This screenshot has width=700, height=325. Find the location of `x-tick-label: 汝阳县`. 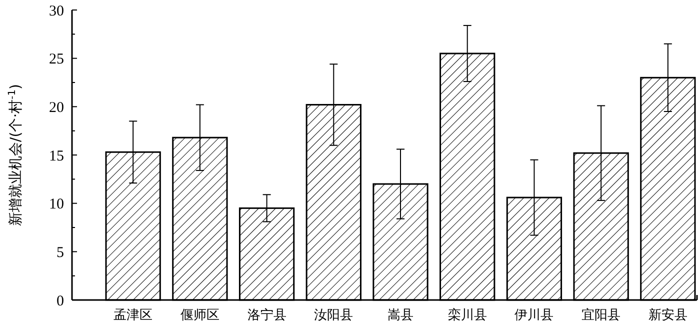

x-tick-label: 汝阳县 is located at coordinates (334, 315).